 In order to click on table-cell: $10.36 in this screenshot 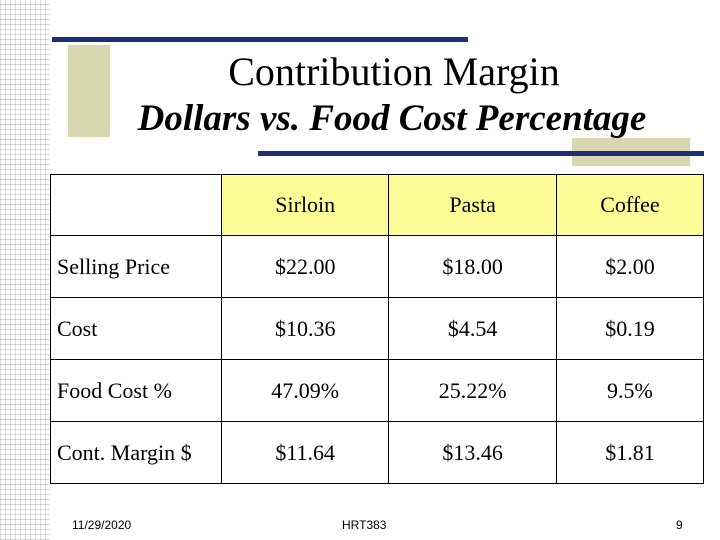, I will do `click(305, 328)`.